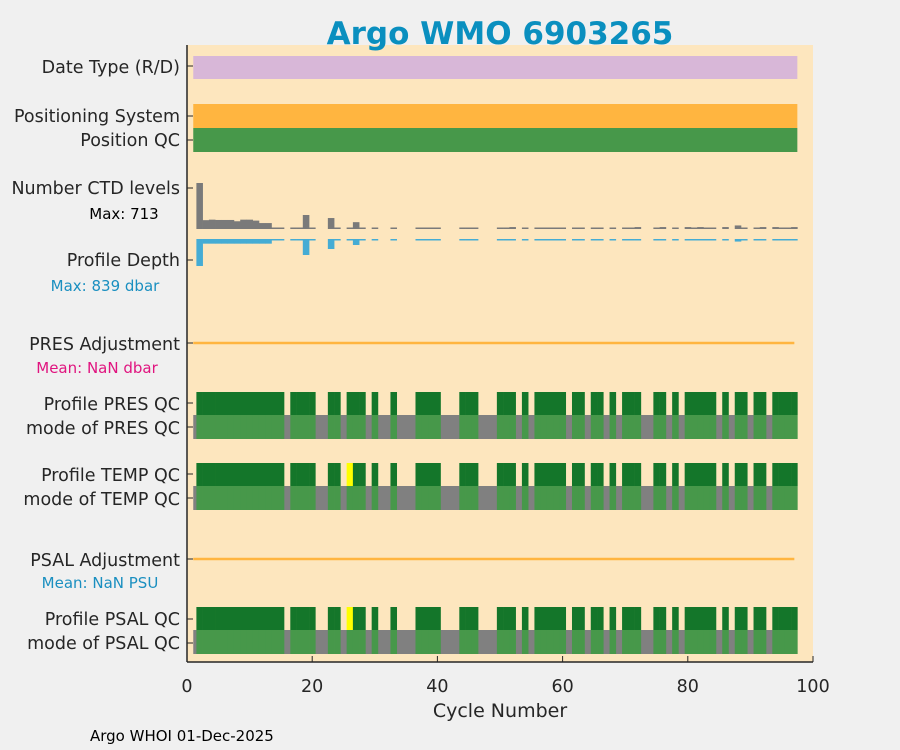  Describe the element at coordinates (112, 405) in the screenshot. I see `label-pres-qc: Profile PRES QC` at that location.